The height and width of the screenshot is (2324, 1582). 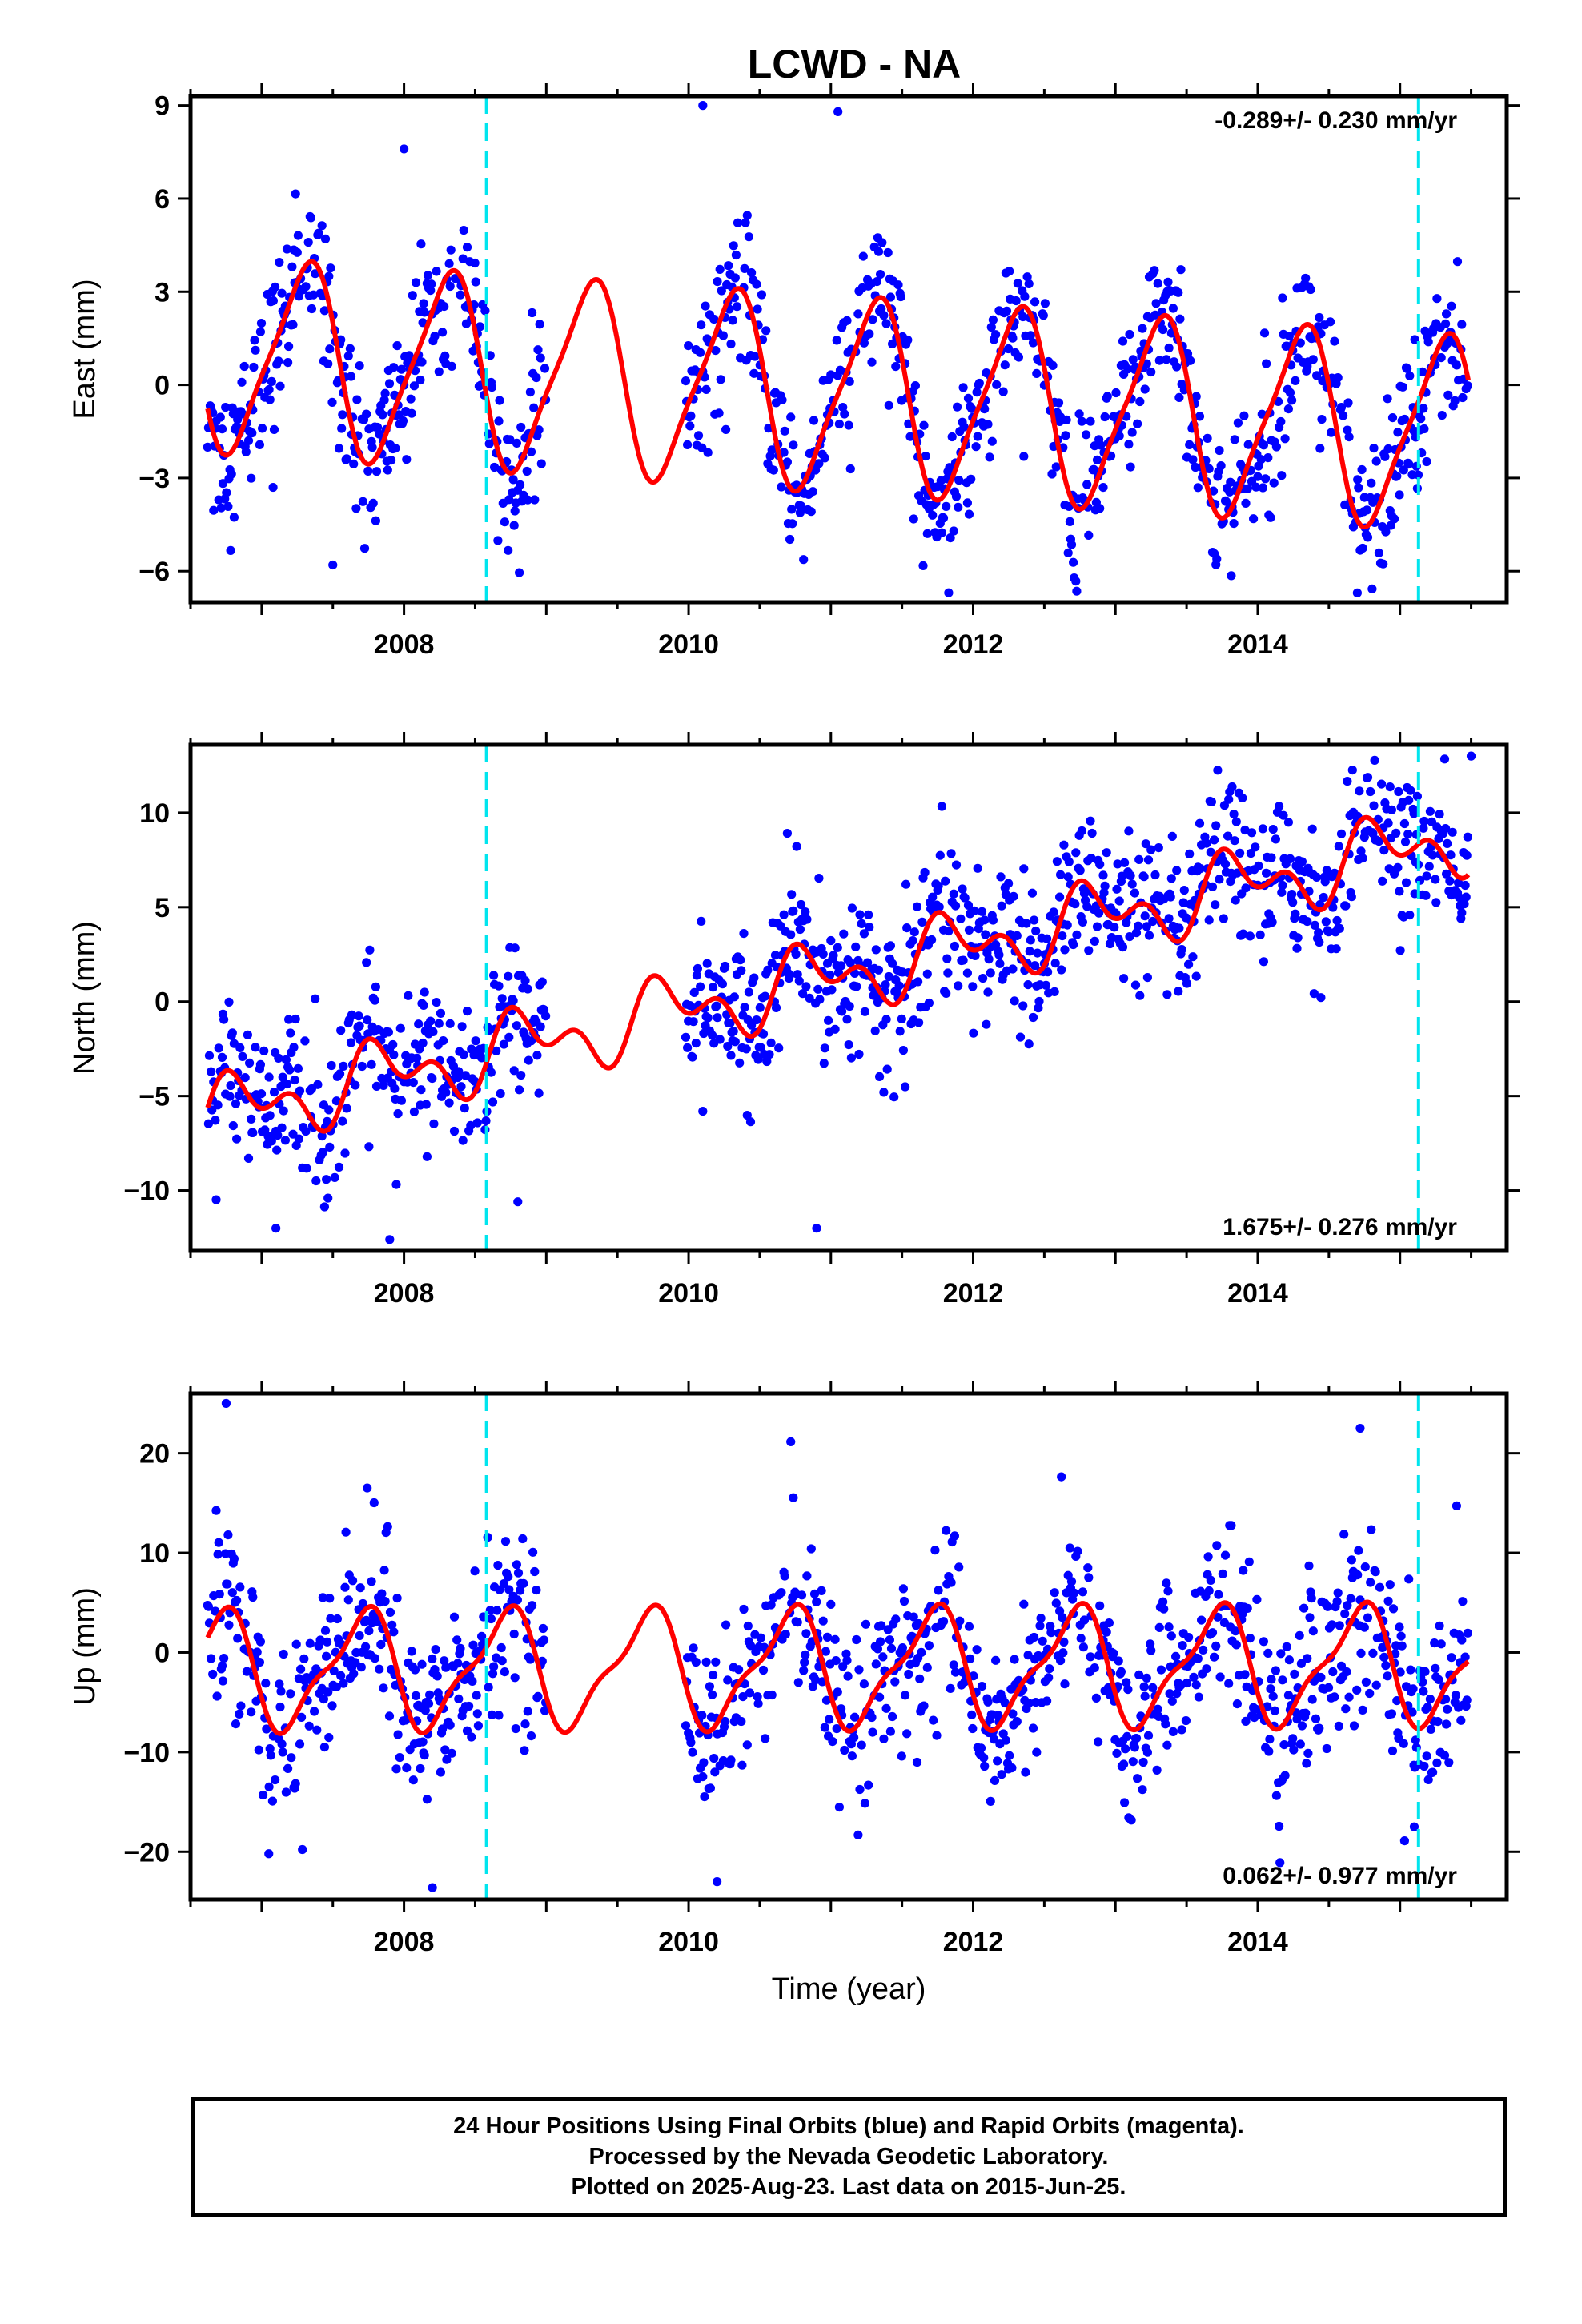 I want to click on y-tick-label: 0, so click(x=162, y=1002).